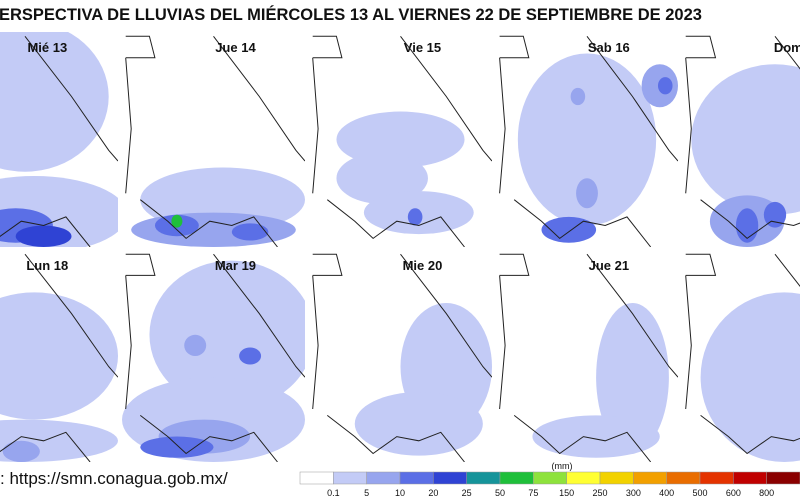 The height and width of the screenshot is (500, 800). Describe the element at coordinates (766, 493) in the screenshot. I see `legend-label: 800` at that location.